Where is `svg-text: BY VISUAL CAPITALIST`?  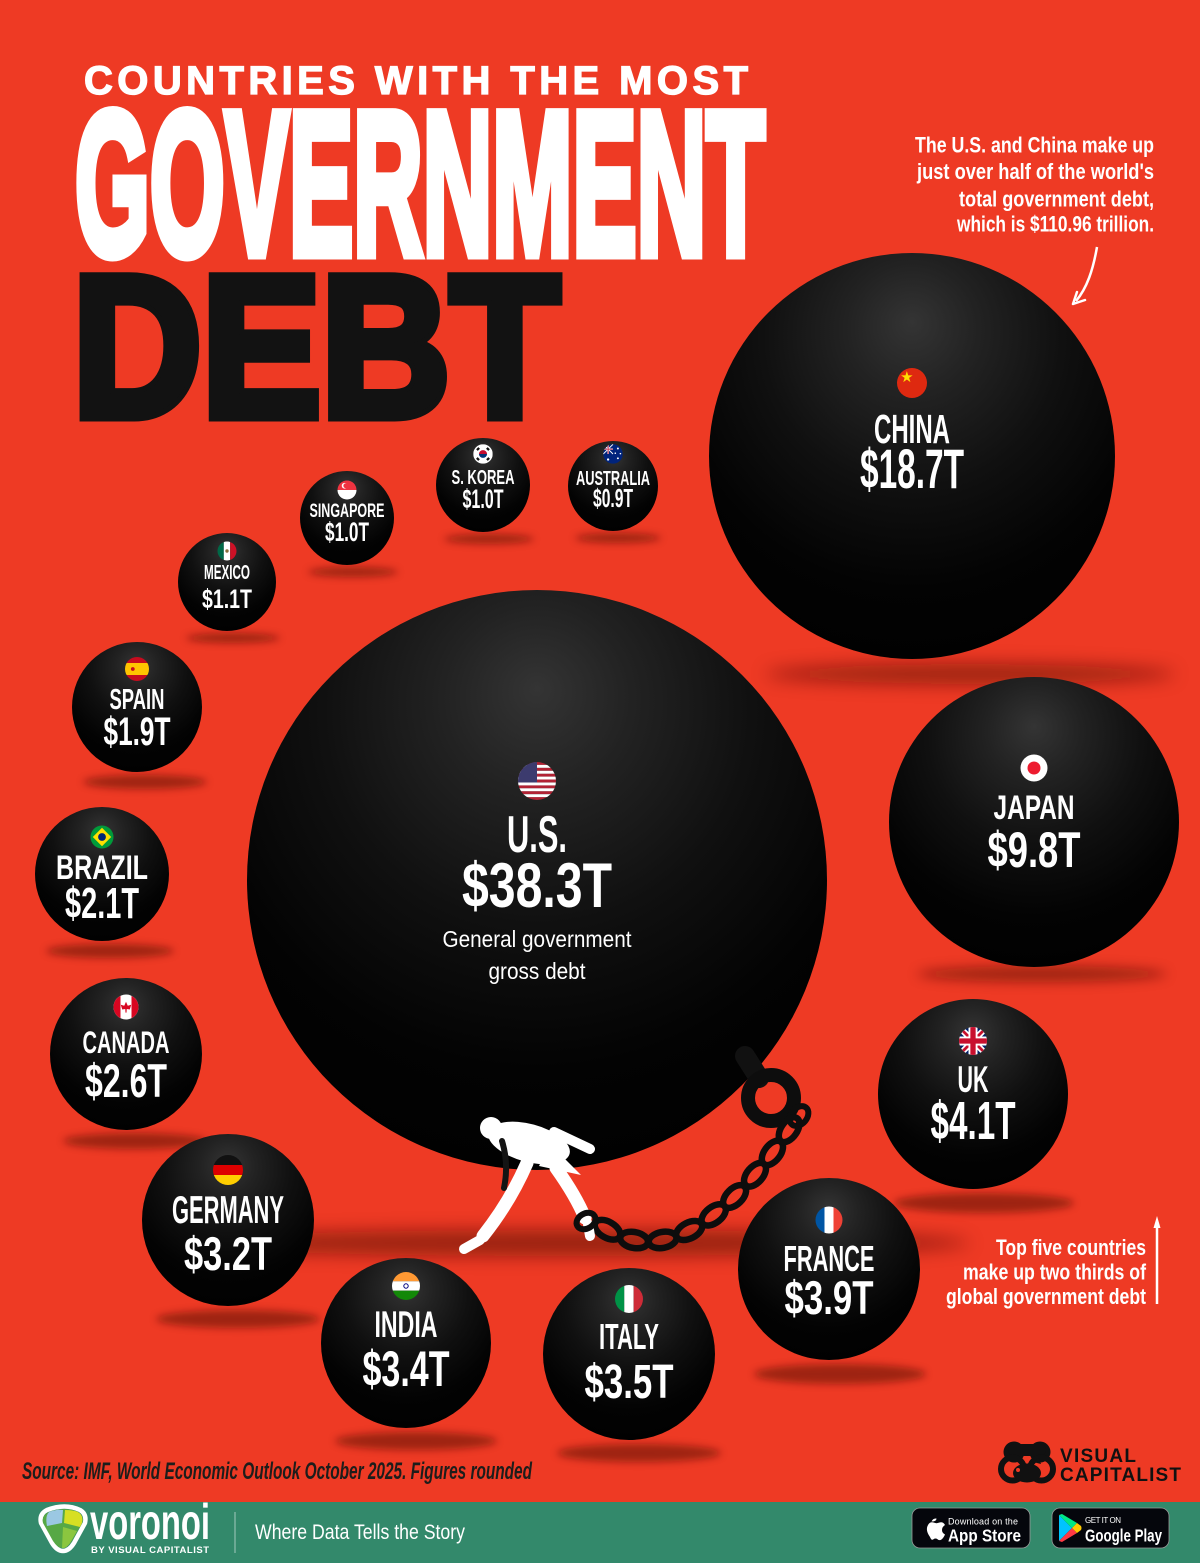
svg-text: BY VISUAL CAPITALIST is located at coordinates (150, 1550).